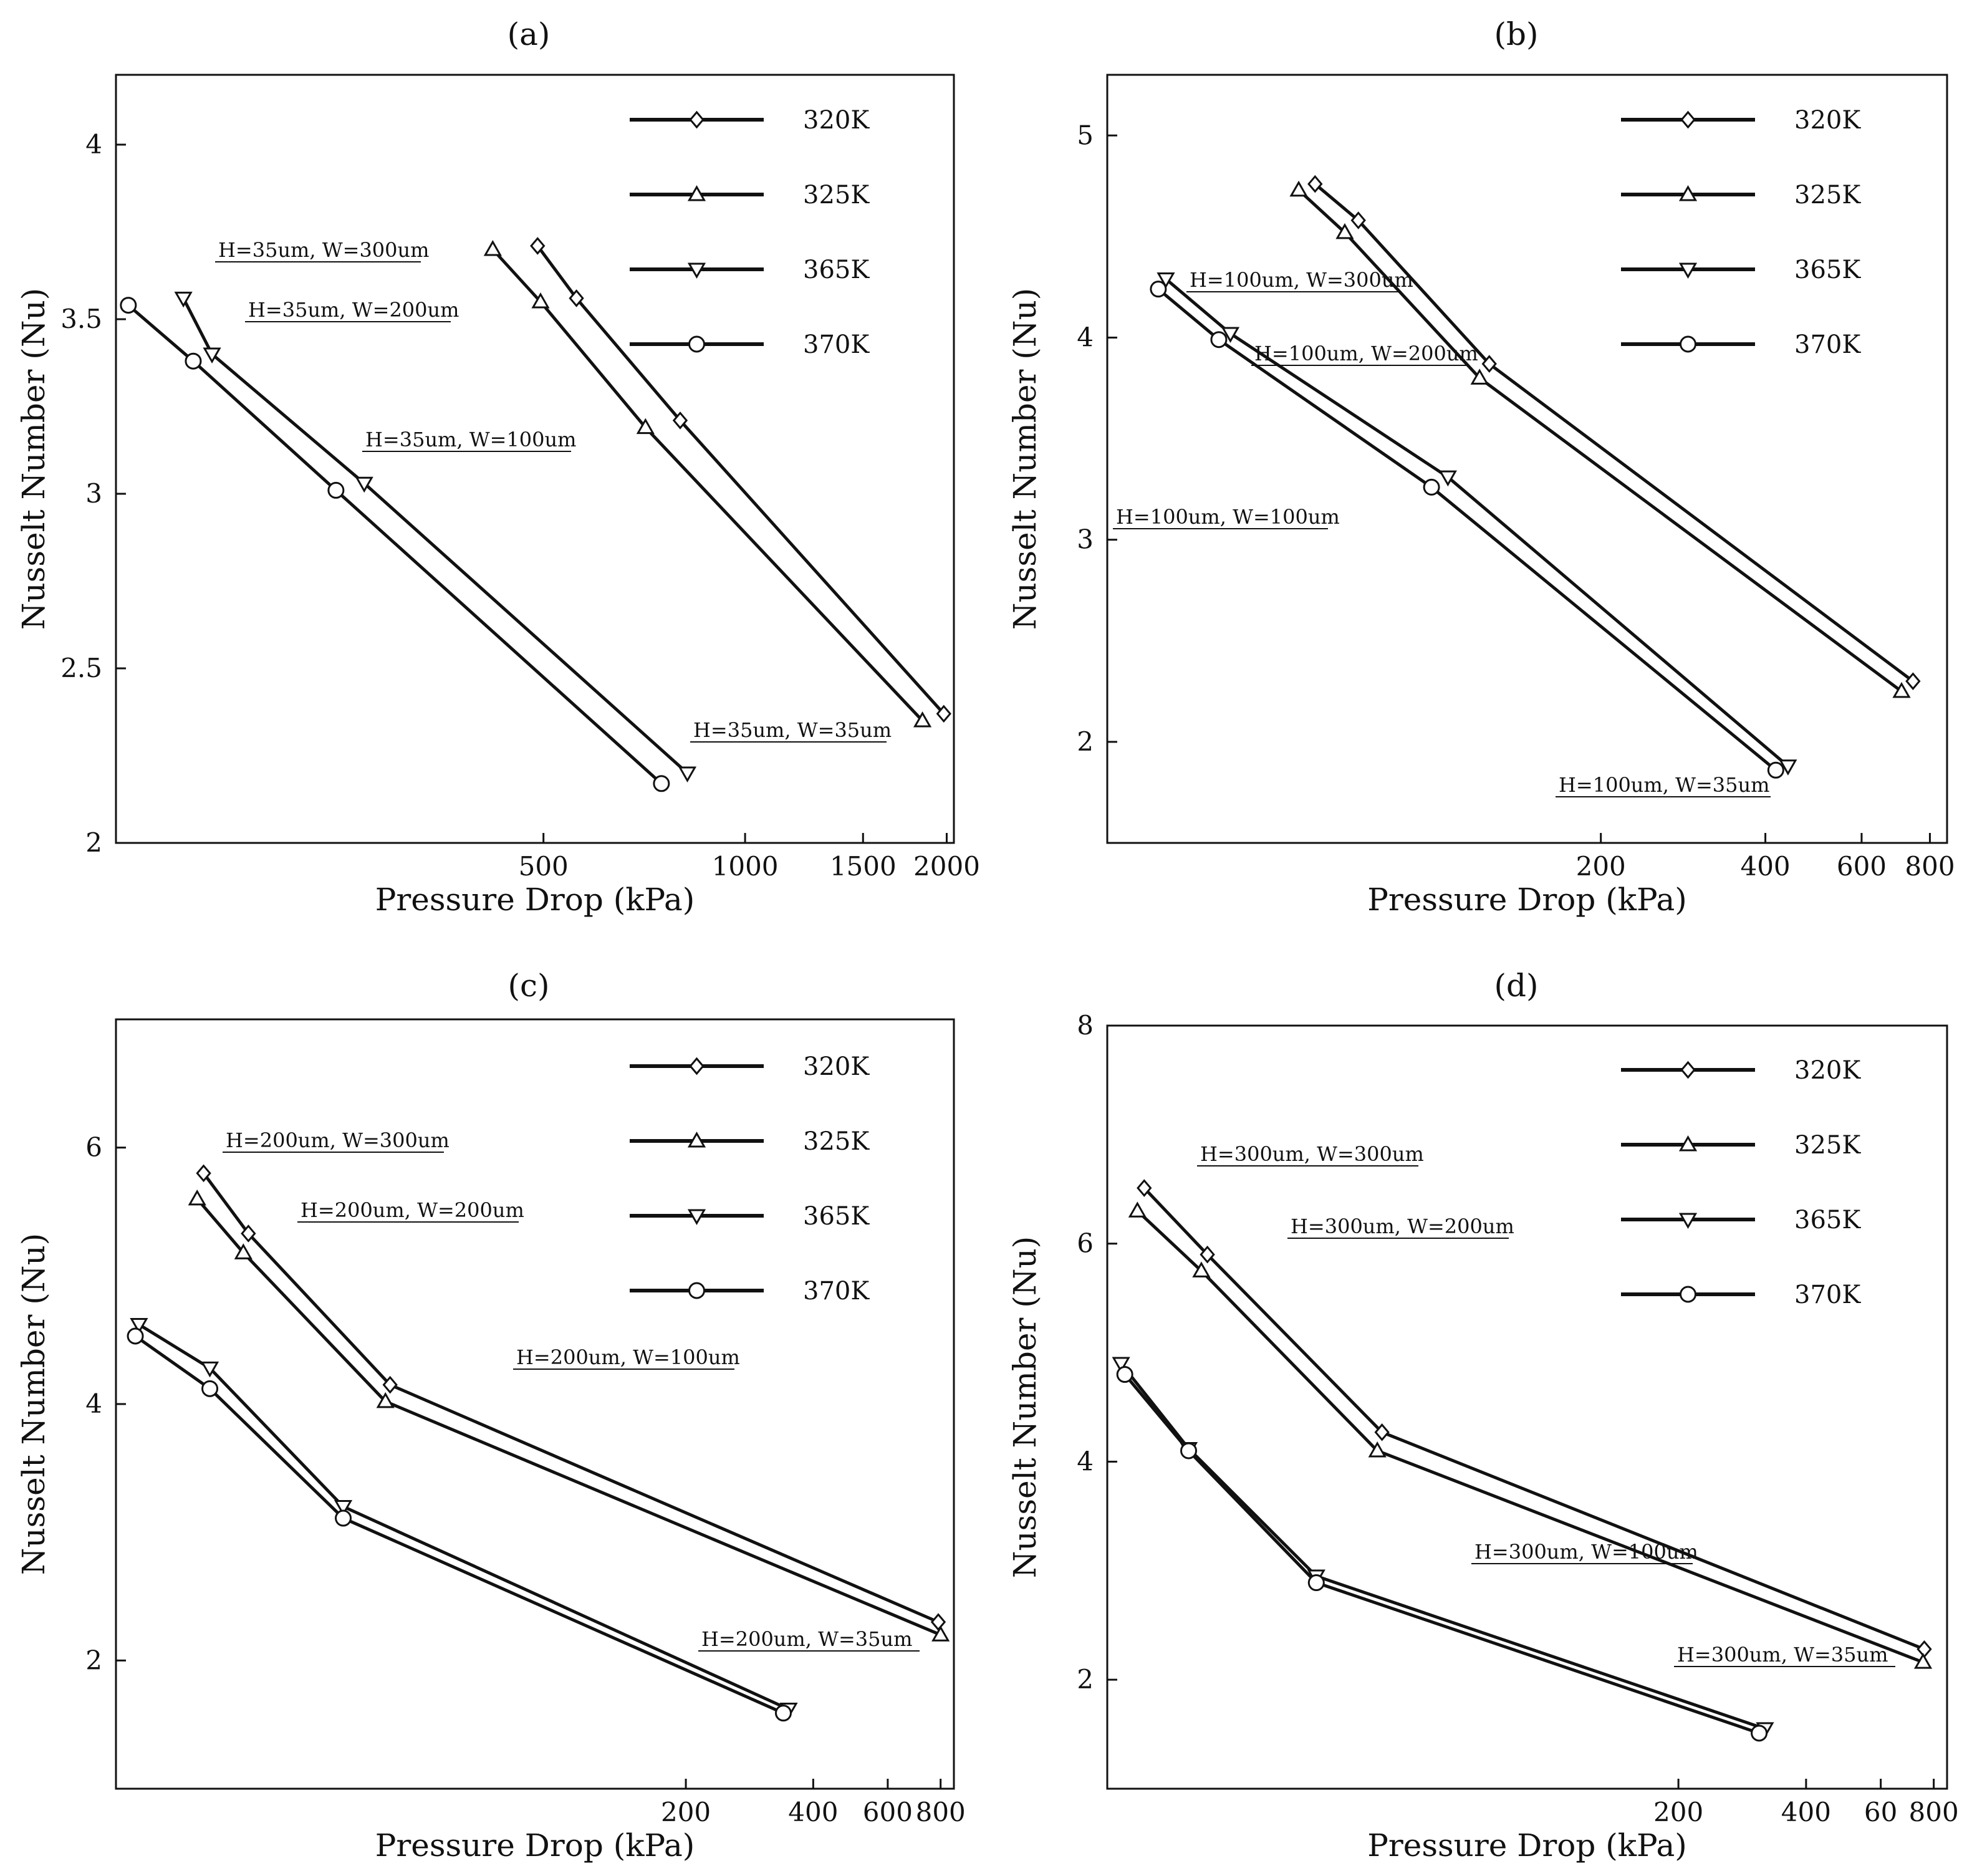 The width and height of the screenshot is (1972, 1876). Describe the element at coordinates (946, 866) in the screenshot. I see `x-tick-label: 2000` at that location.